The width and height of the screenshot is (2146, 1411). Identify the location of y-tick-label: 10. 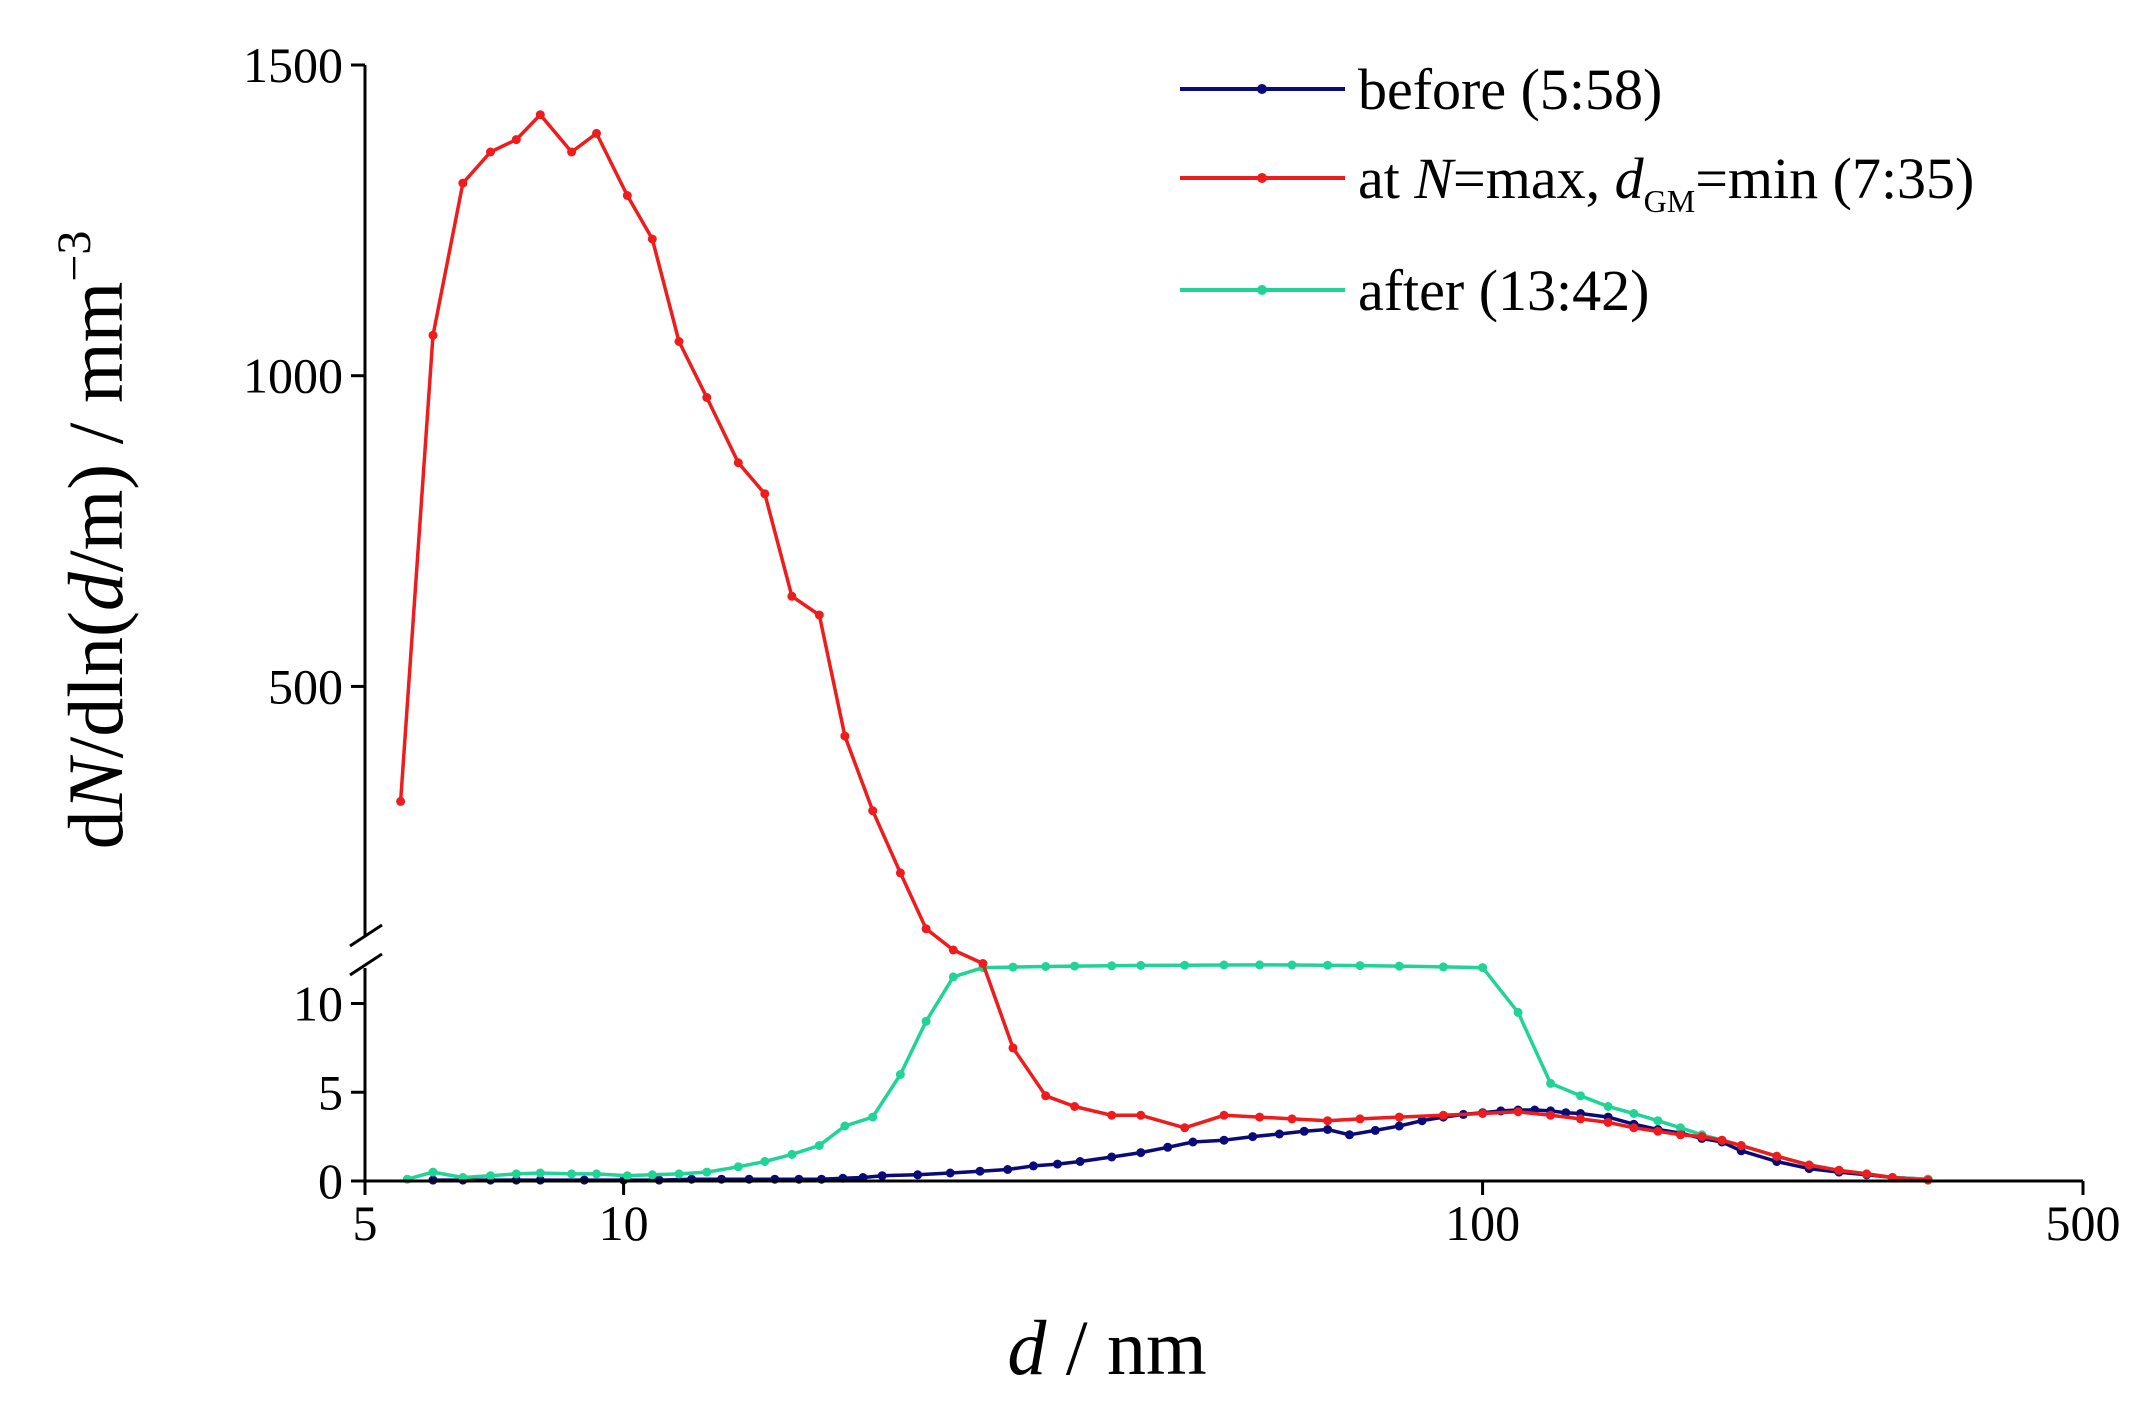
(318, 1004).